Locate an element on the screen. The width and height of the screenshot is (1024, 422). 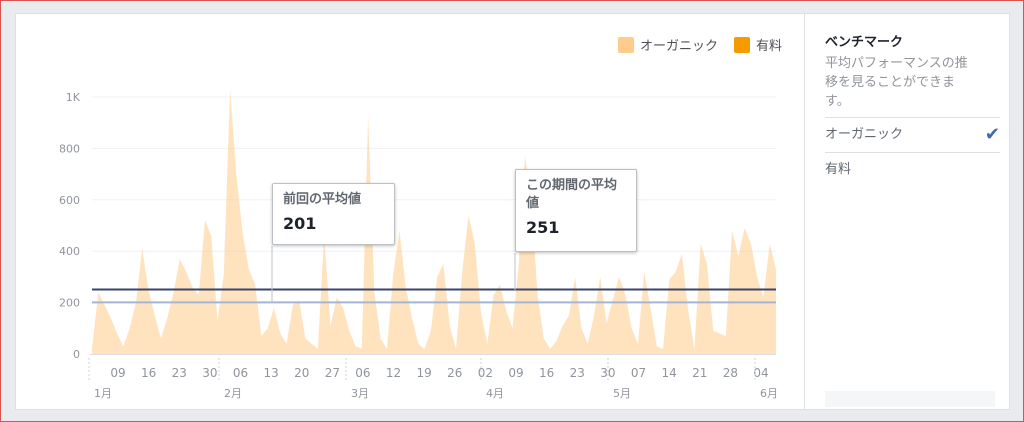
legend-swatch-paid is located at coordinates (741, 44).